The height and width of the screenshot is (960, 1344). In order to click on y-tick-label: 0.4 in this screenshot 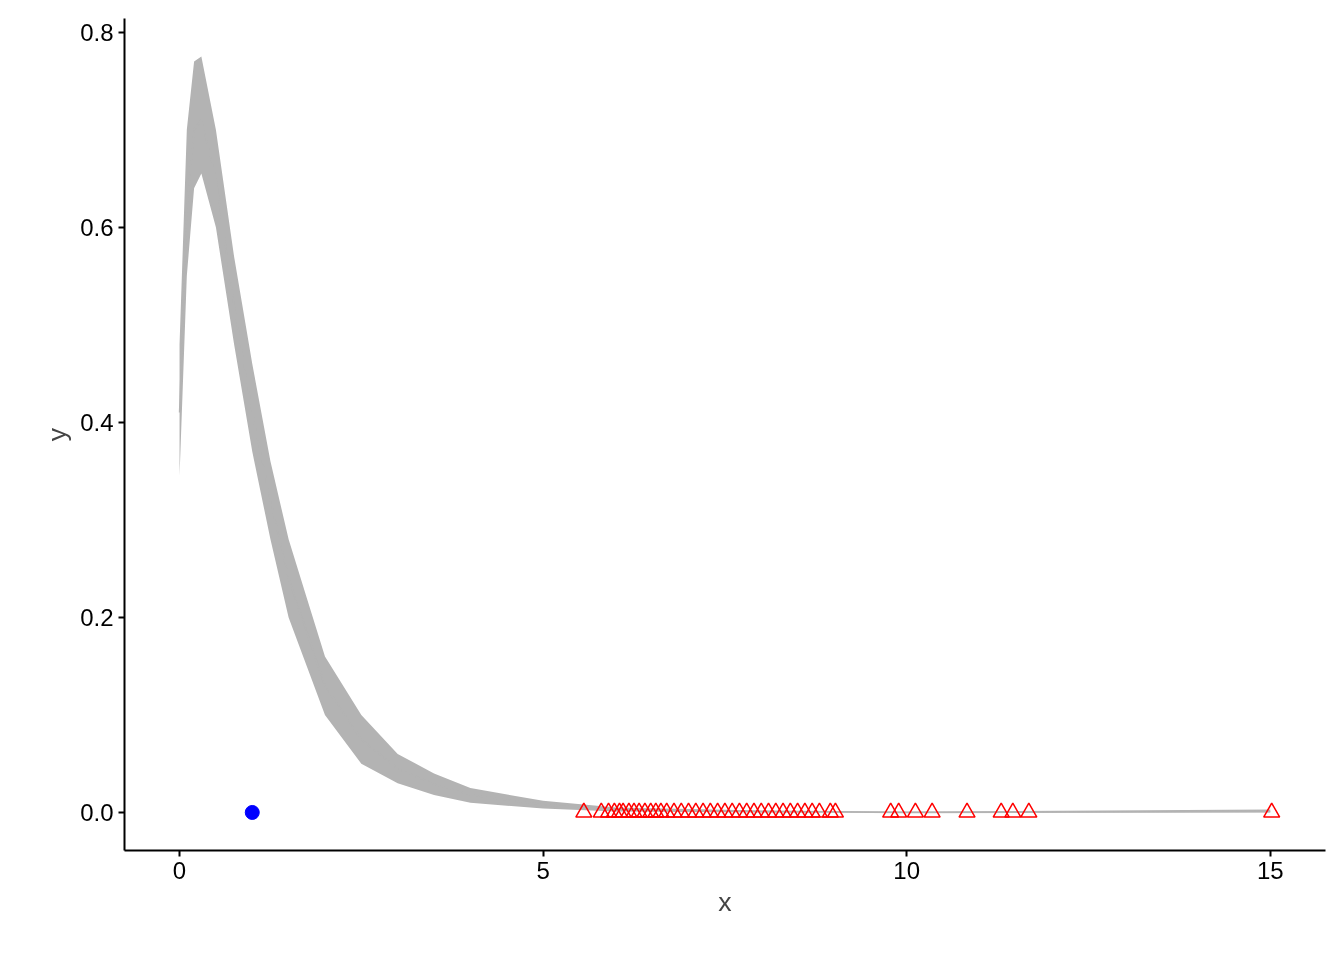, I will do `click(97, 422)`.